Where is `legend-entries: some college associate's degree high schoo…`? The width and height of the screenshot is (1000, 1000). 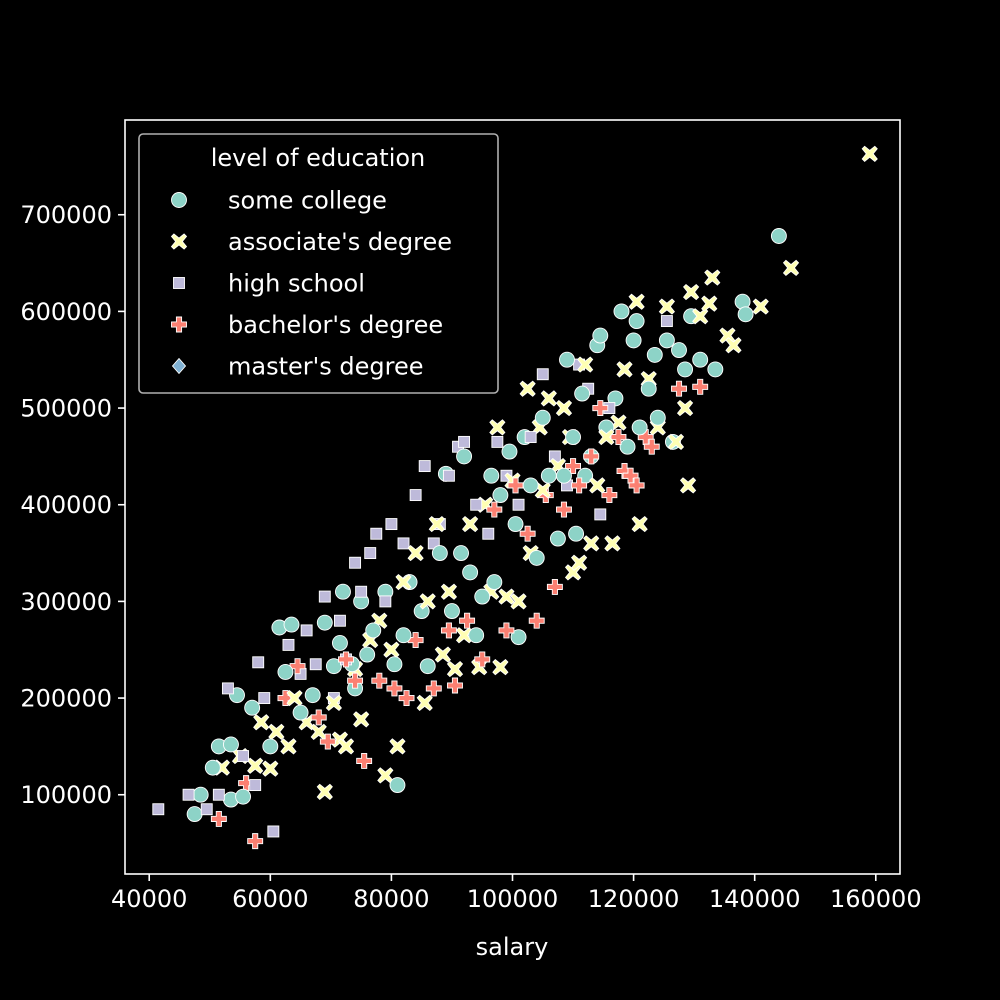 legend-entries: some college associate's degree high schoo… is located at coordinates (311, 284).